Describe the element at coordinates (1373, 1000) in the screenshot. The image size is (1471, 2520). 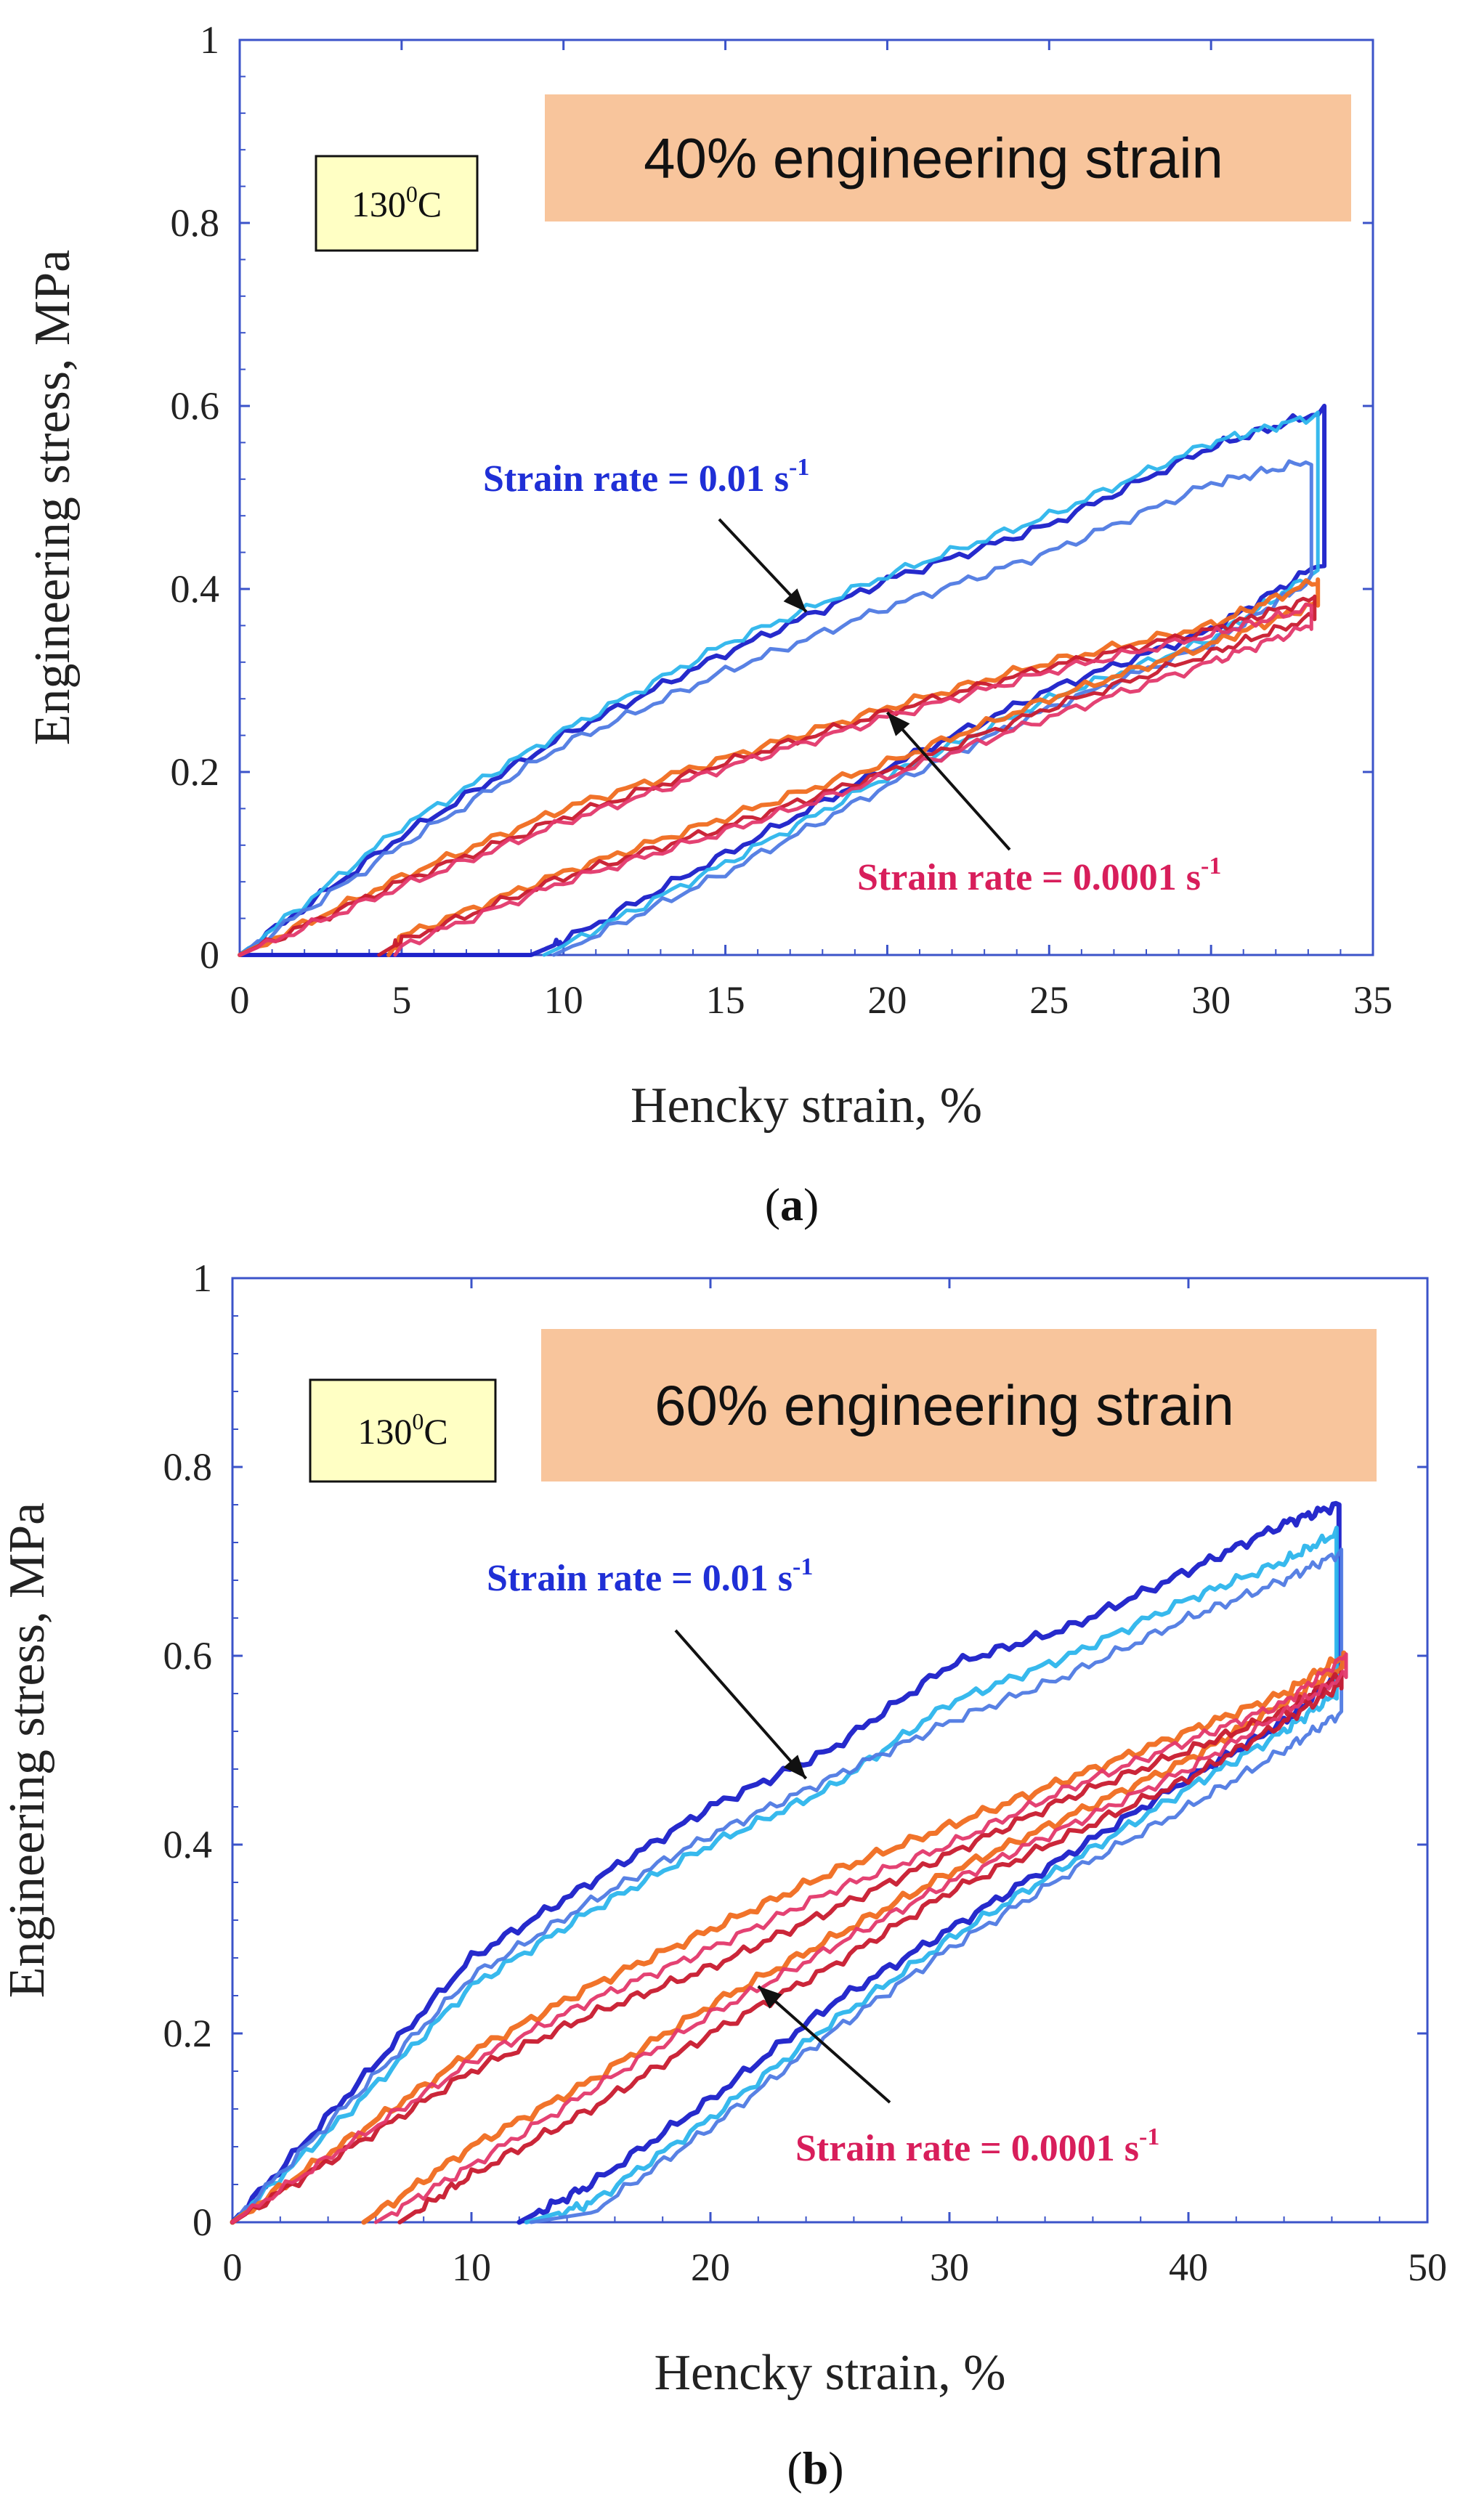
I see `x-tick-label: 35` at that location.